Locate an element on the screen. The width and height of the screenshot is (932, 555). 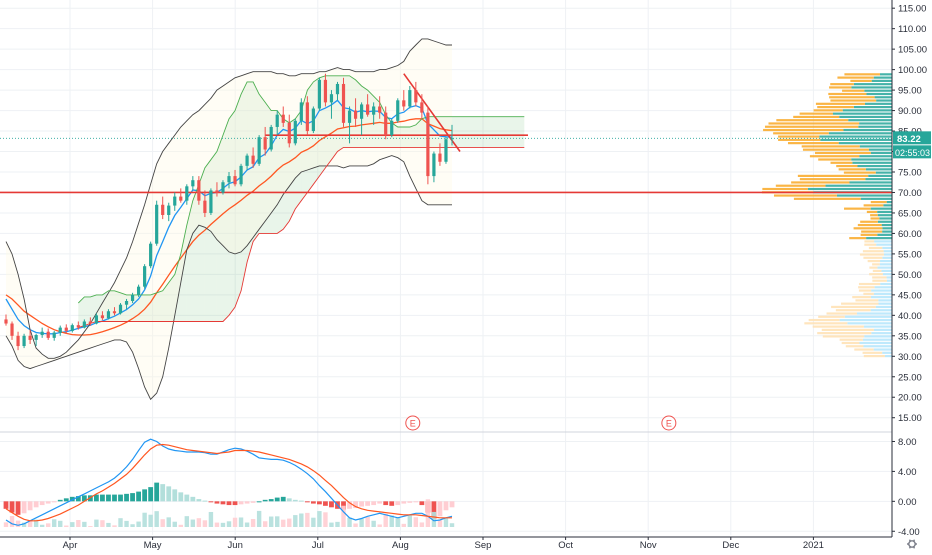
price-tick-label: 60.00 is located at coordinates (910, 234).